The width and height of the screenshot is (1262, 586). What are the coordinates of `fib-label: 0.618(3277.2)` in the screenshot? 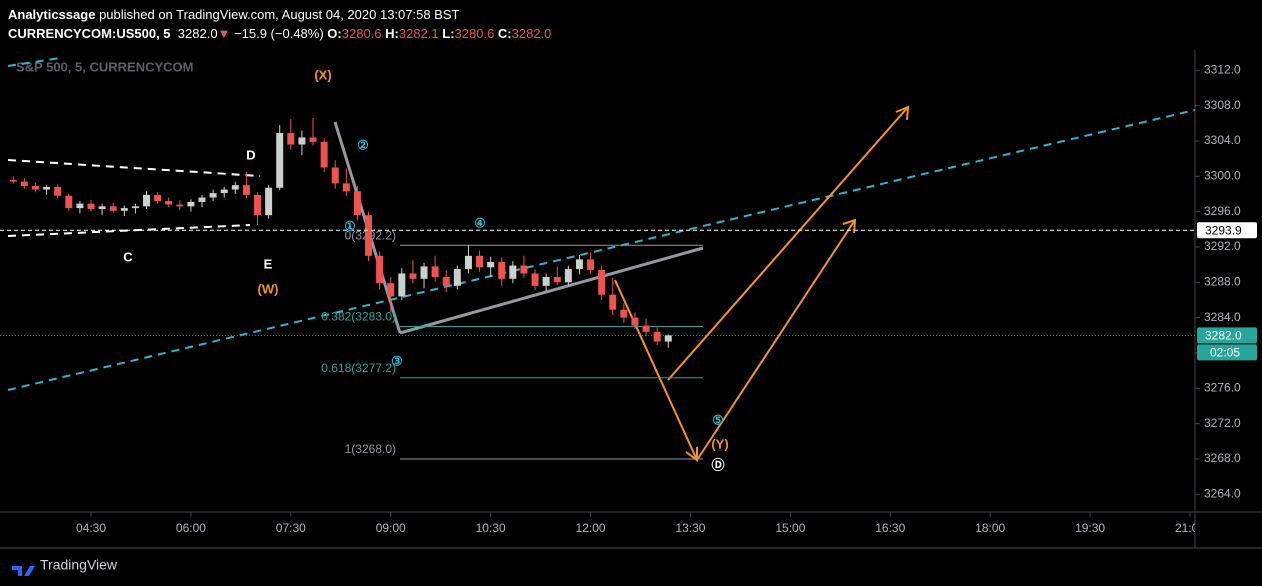 It's located at (358, 368).